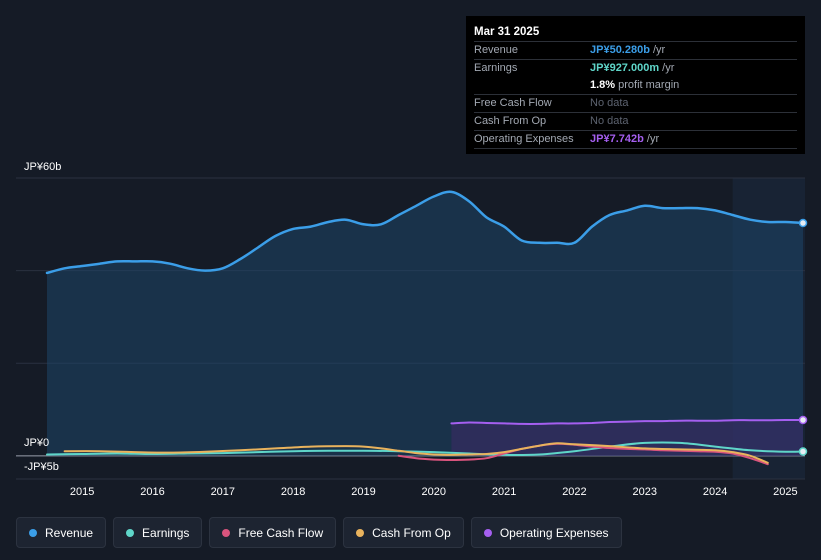 The image size is (821, 560). I want to click on legend-label: Operating Expenses, so click(554, 532).